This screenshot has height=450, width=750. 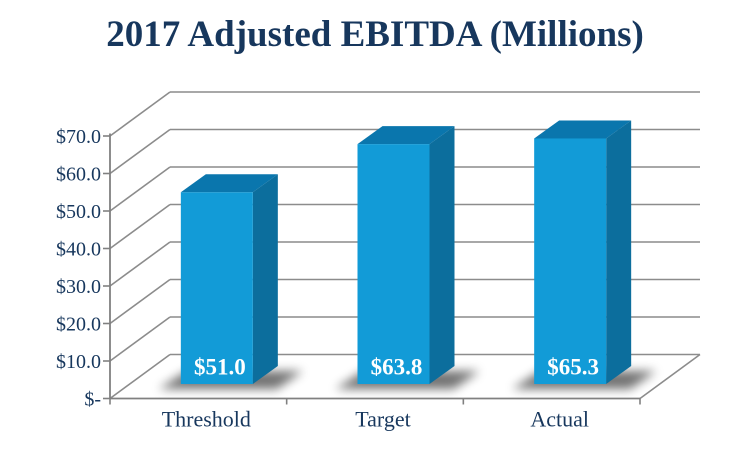 What do you see at coordinates (78, 362) in the screenshot?
I see `y-axis-tick-label: $10.0` at bounding box center [78, 362].